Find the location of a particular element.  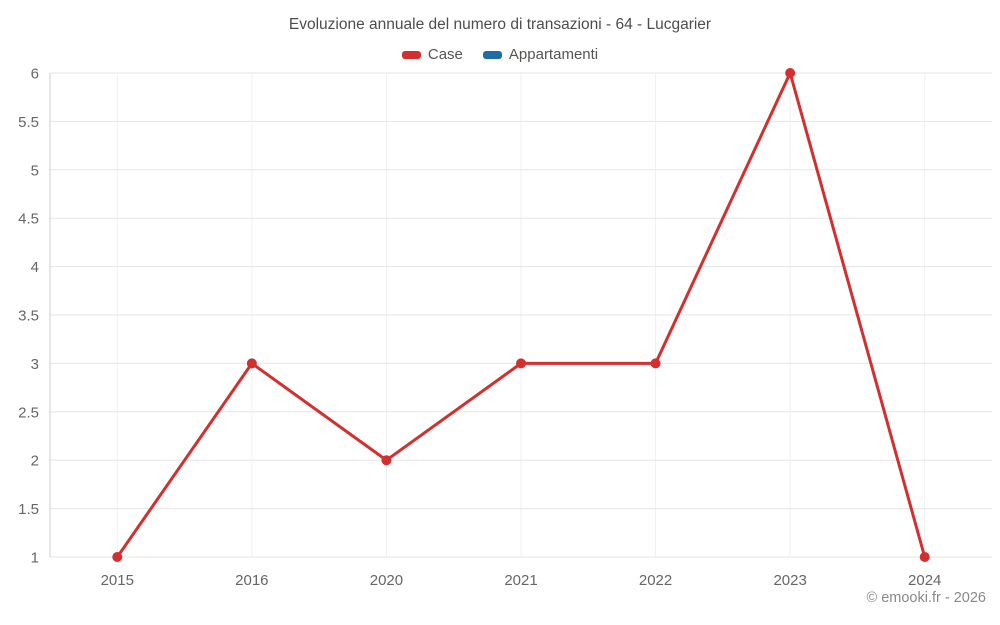

legend-label-case: Case is located at coordinates (445, 54).